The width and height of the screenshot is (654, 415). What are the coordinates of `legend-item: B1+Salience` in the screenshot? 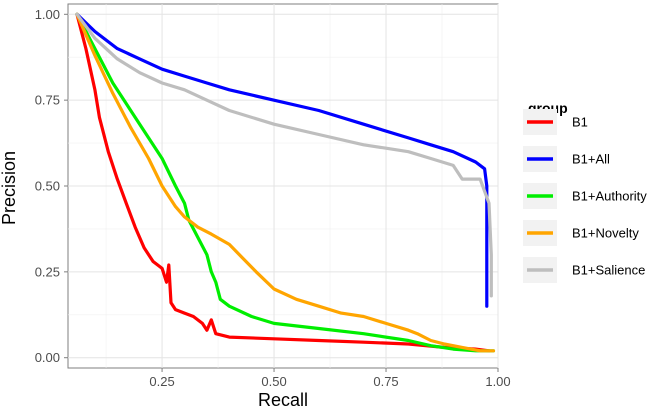 It's located at (584, 270).